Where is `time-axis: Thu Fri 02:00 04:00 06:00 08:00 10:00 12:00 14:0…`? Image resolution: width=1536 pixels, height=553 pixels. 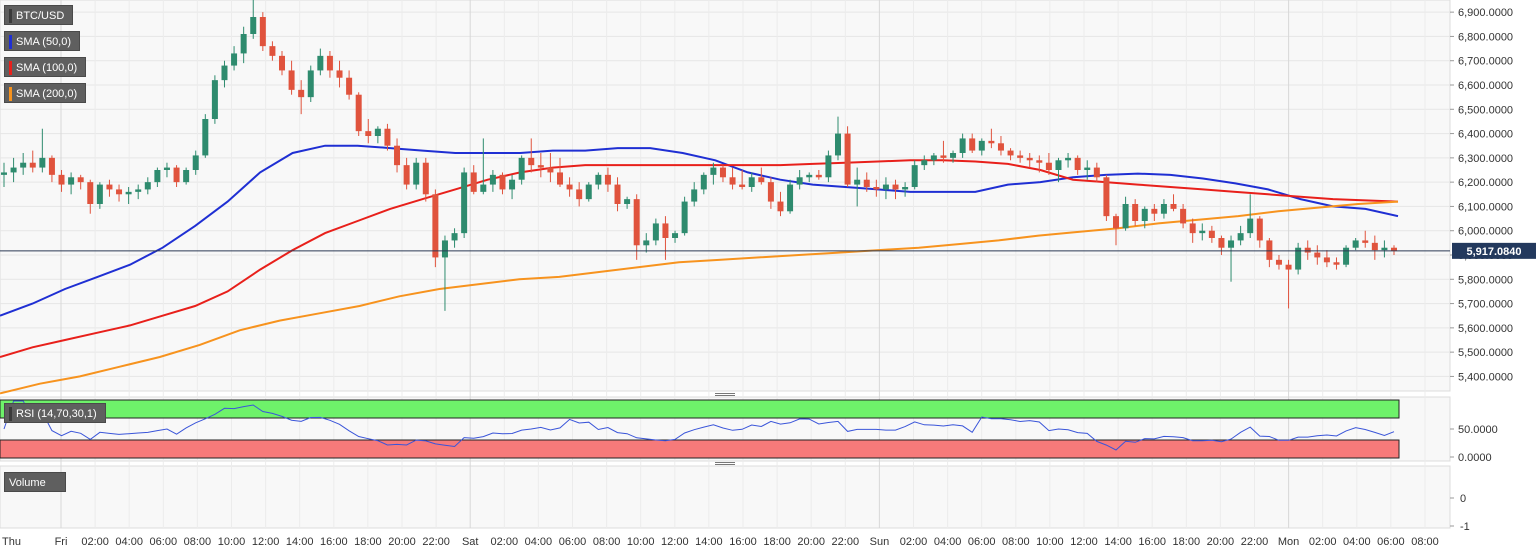 time-axis: Thu Fri 02:00 04:00 06:00 08:00 10:00 12:00 14:0… is located at coordinates (720, 542).